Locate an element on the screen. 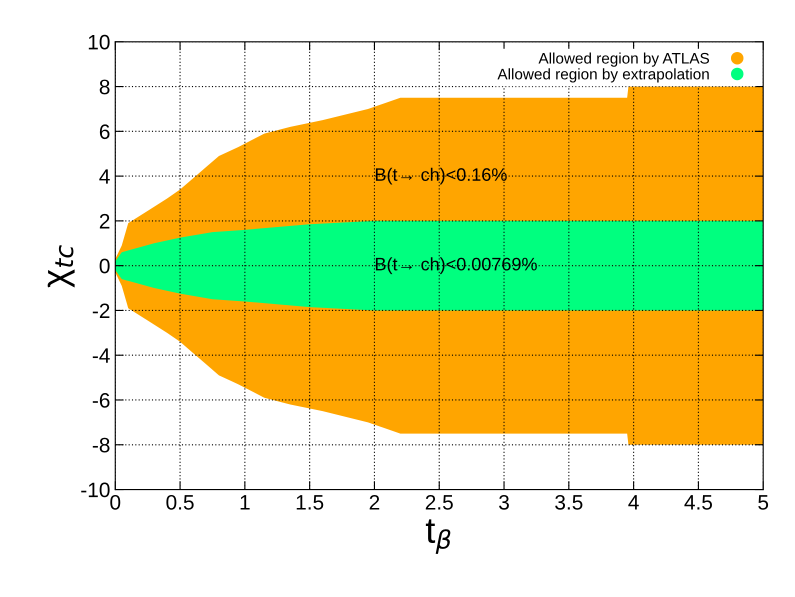 This screenshot has height=597, width=795. y-tick-label: -6 is located at coordinates (101, 400).